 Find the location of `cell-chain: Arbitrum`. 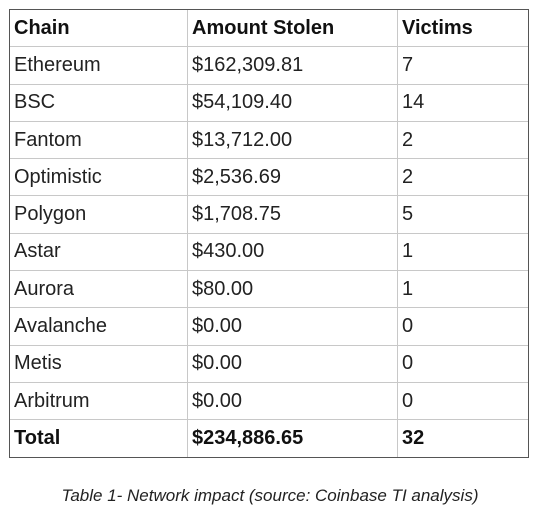

cell-chain: Arbitrum is located at coordinates (98, 401).